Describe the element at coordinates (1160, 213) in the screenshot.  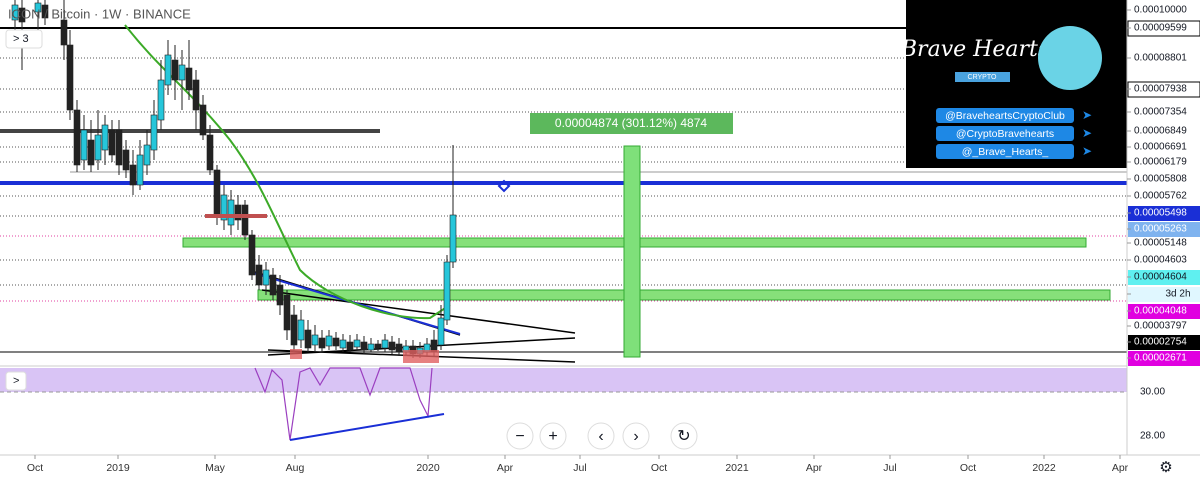
I see `price-label: 0.00005498` at that location.